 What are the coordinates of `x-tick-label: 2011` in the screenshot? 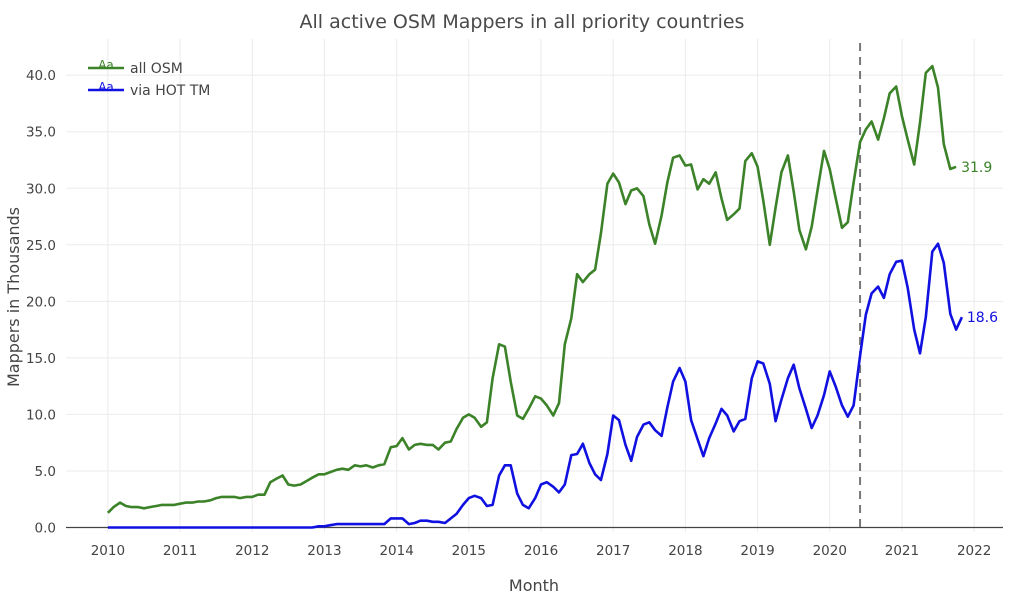 It's located at (180, 551).